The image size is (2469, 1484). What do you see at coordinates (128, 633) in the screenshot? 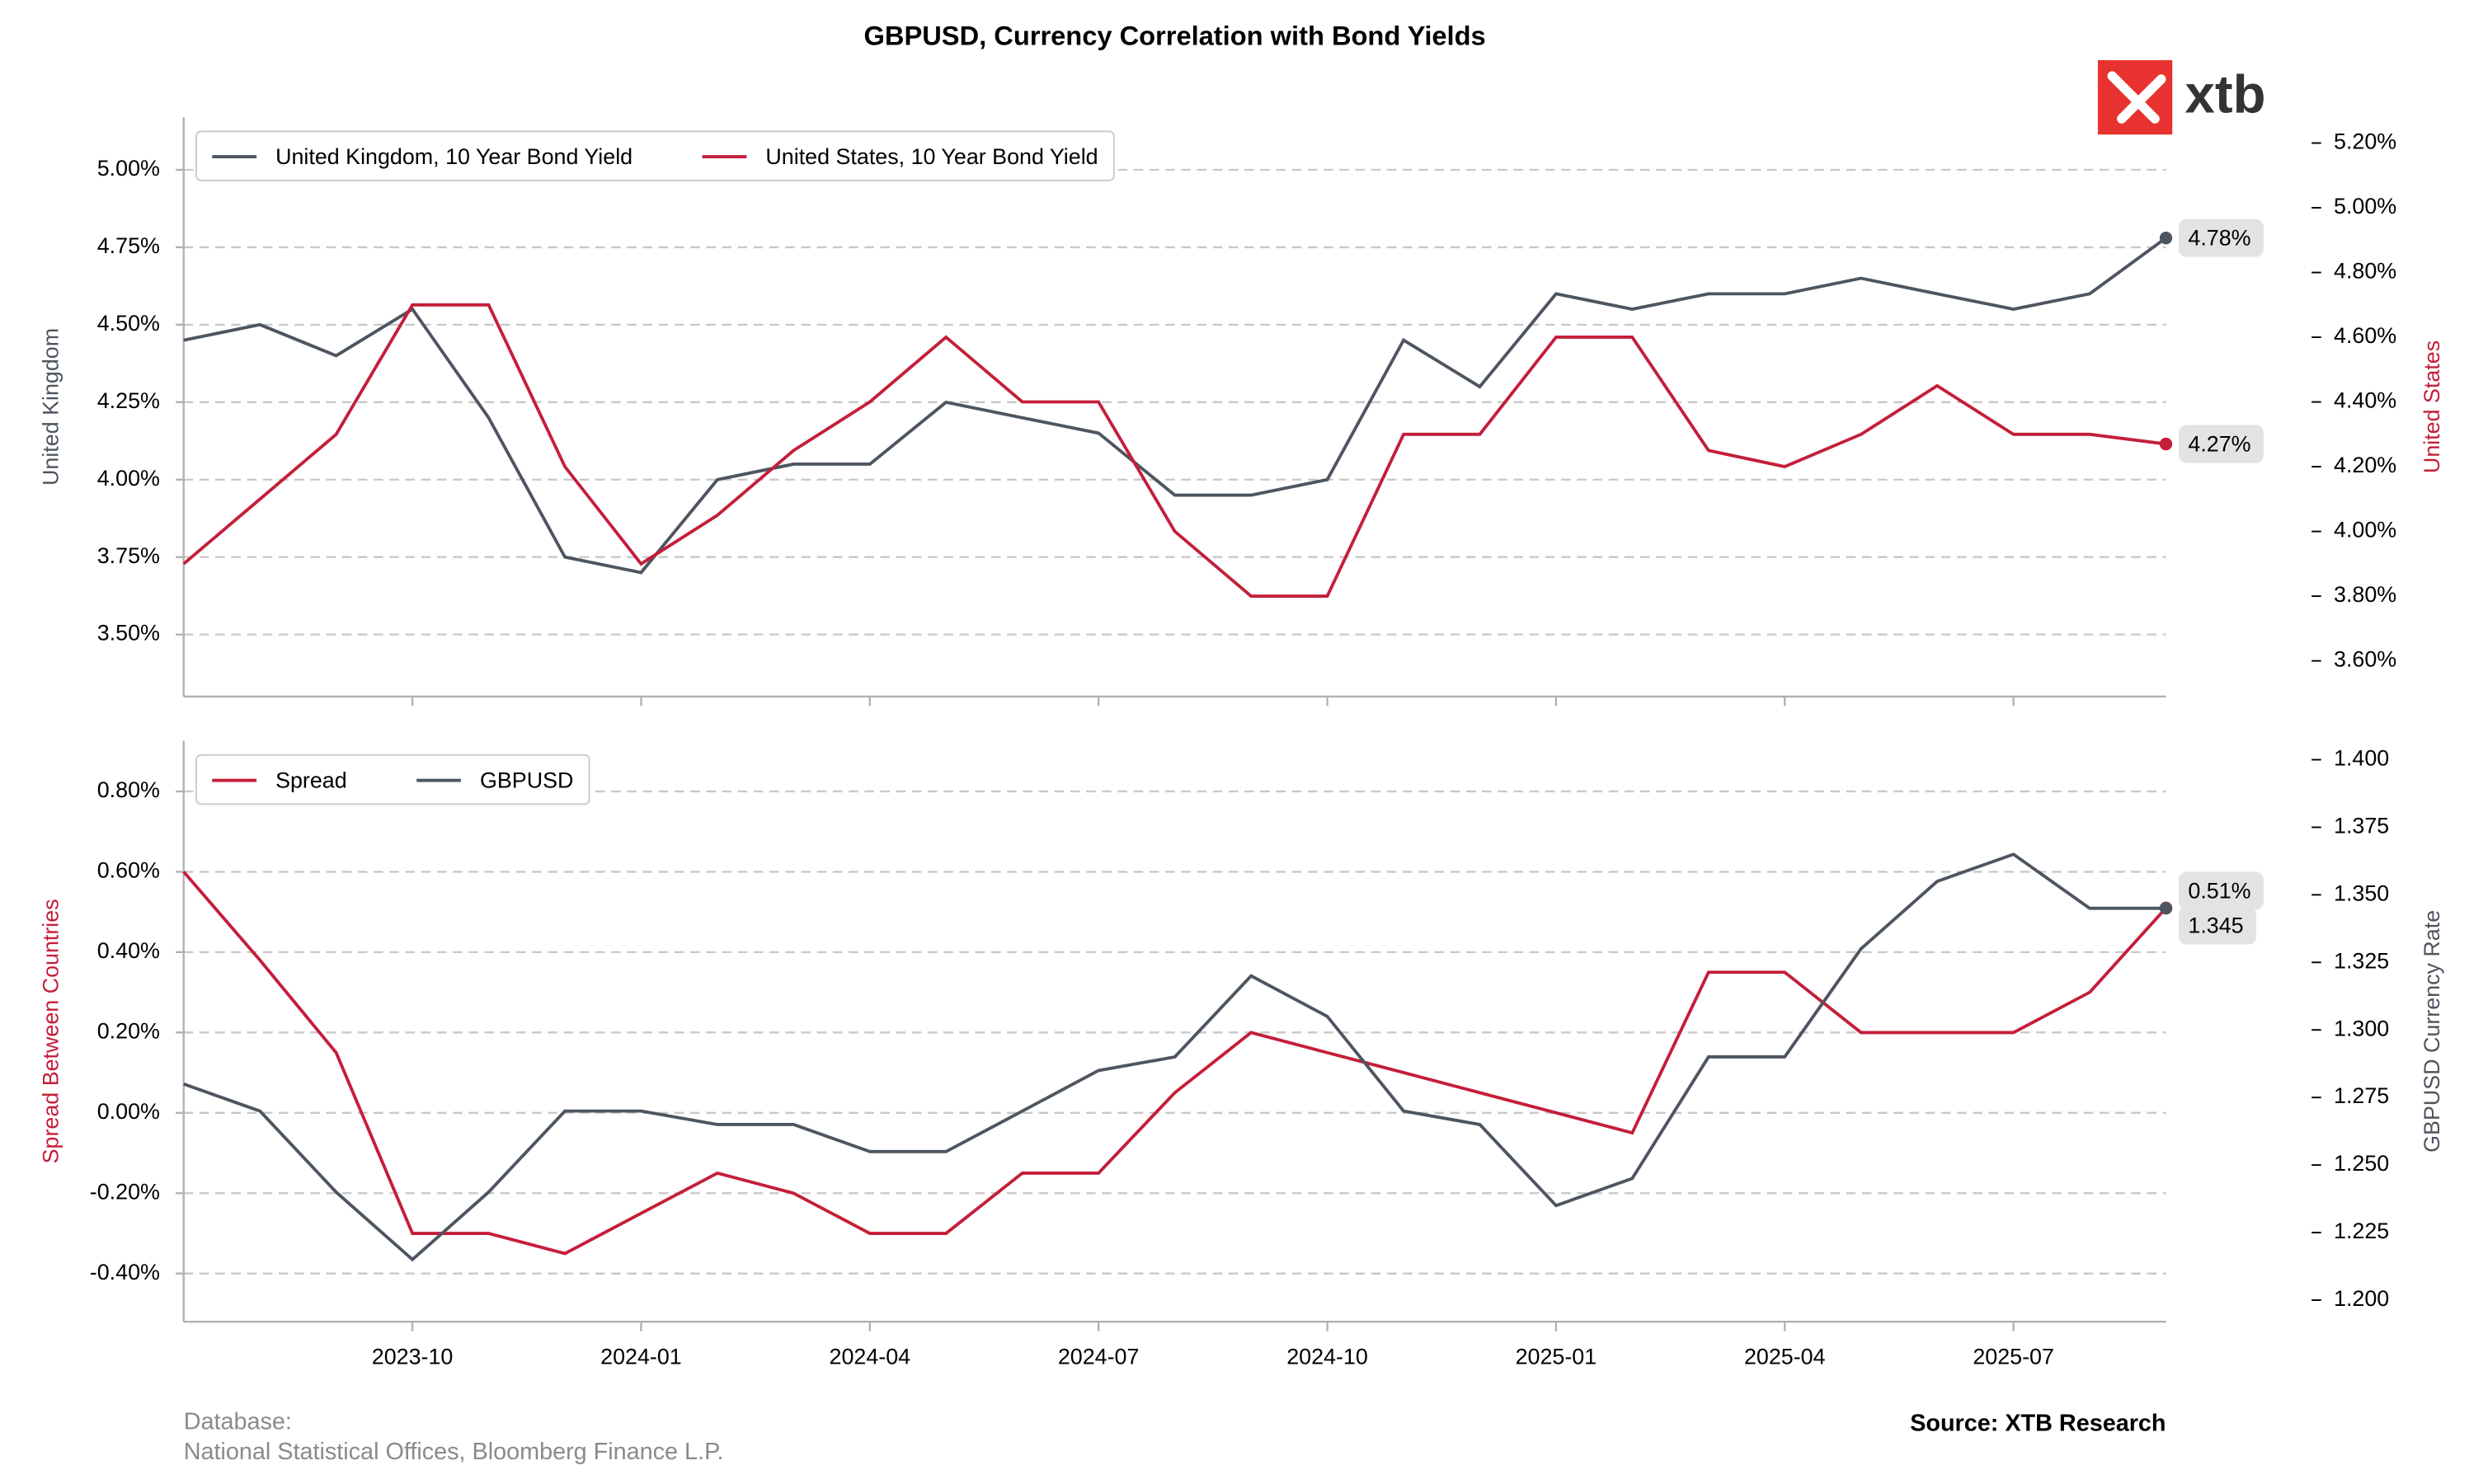
I see `y-tick-label: 3.50%` at bounding box center [128, 633].